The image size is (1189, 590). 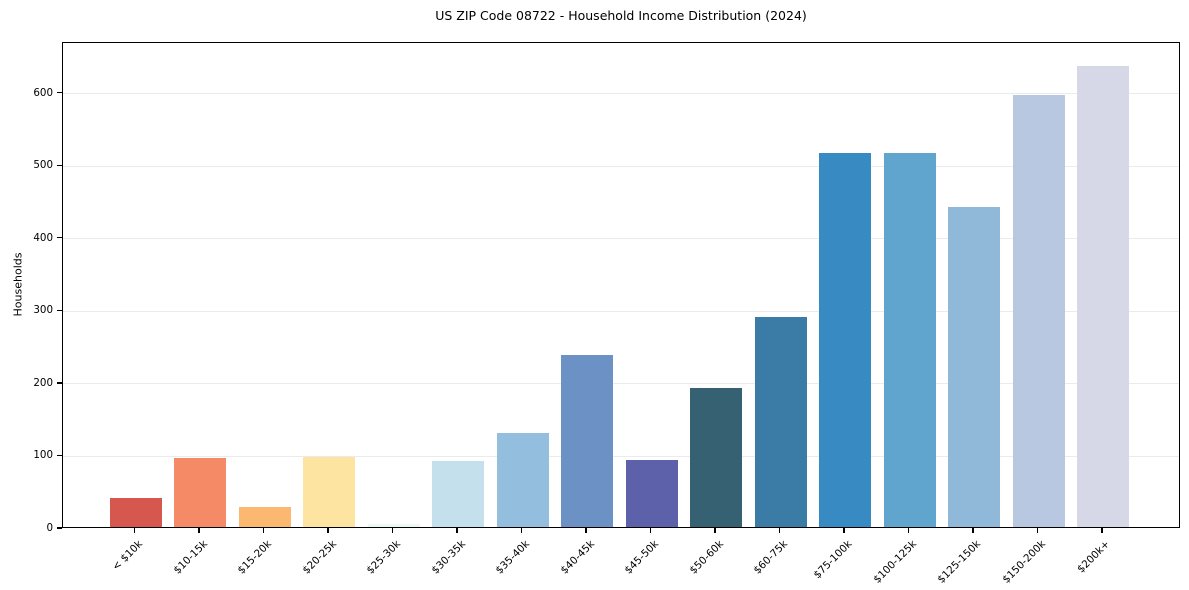 What do you see at coordinates (190, 557) in the screenshot?
I see `x-tick-label: $10-15k` at bounding box center [190, 557].